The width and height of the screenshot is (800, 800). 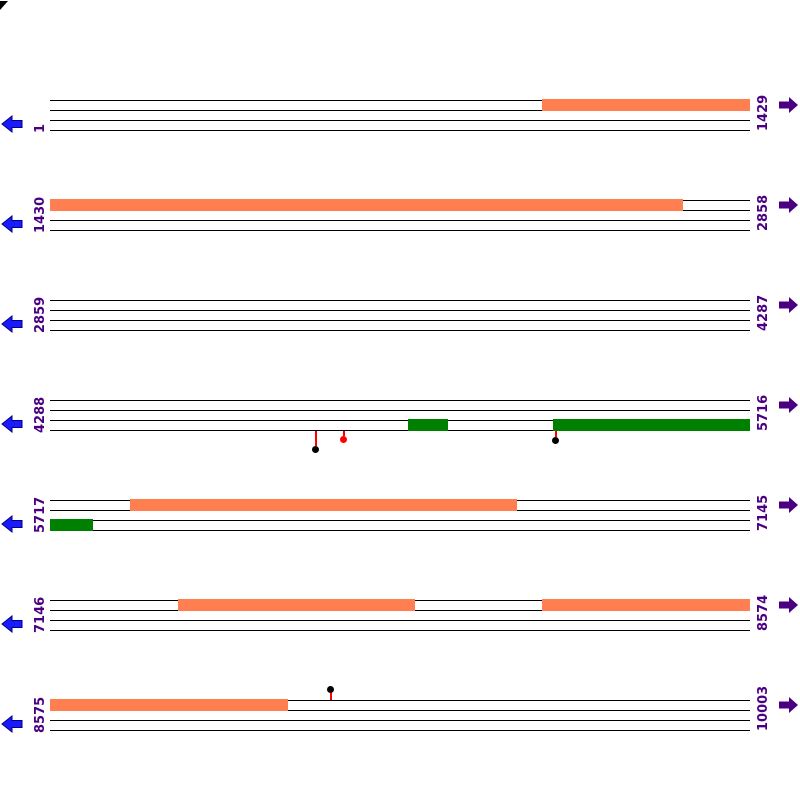 I want to click on row-start-coordinate: 1, so click(x=40, y=128).